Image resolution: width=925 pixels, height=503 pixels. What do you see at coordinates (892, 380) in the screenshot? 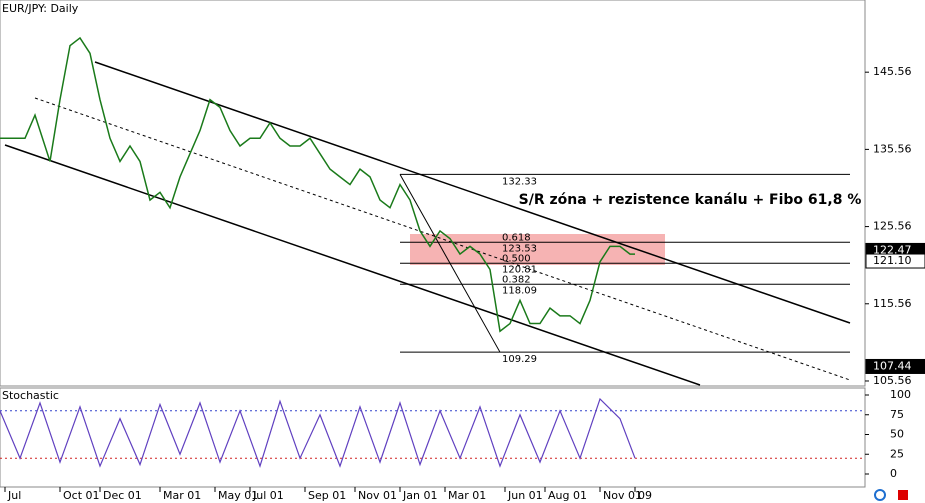
I see `y-tick-label: 105.56` at bounding box center [892, 380].